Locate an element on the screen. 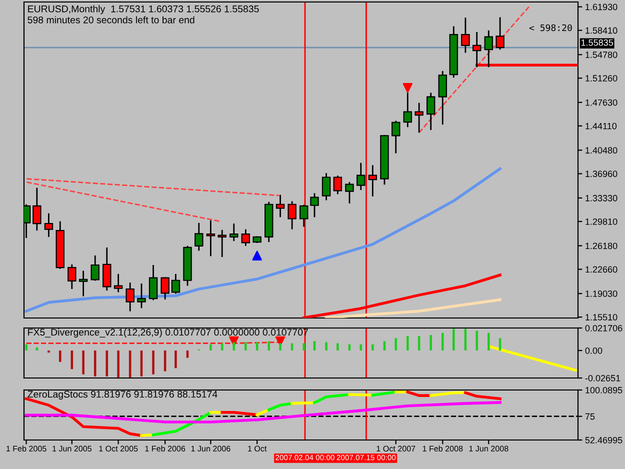  x-tick-label: 1 Oct 2007 is located at coordinates (396, 449).